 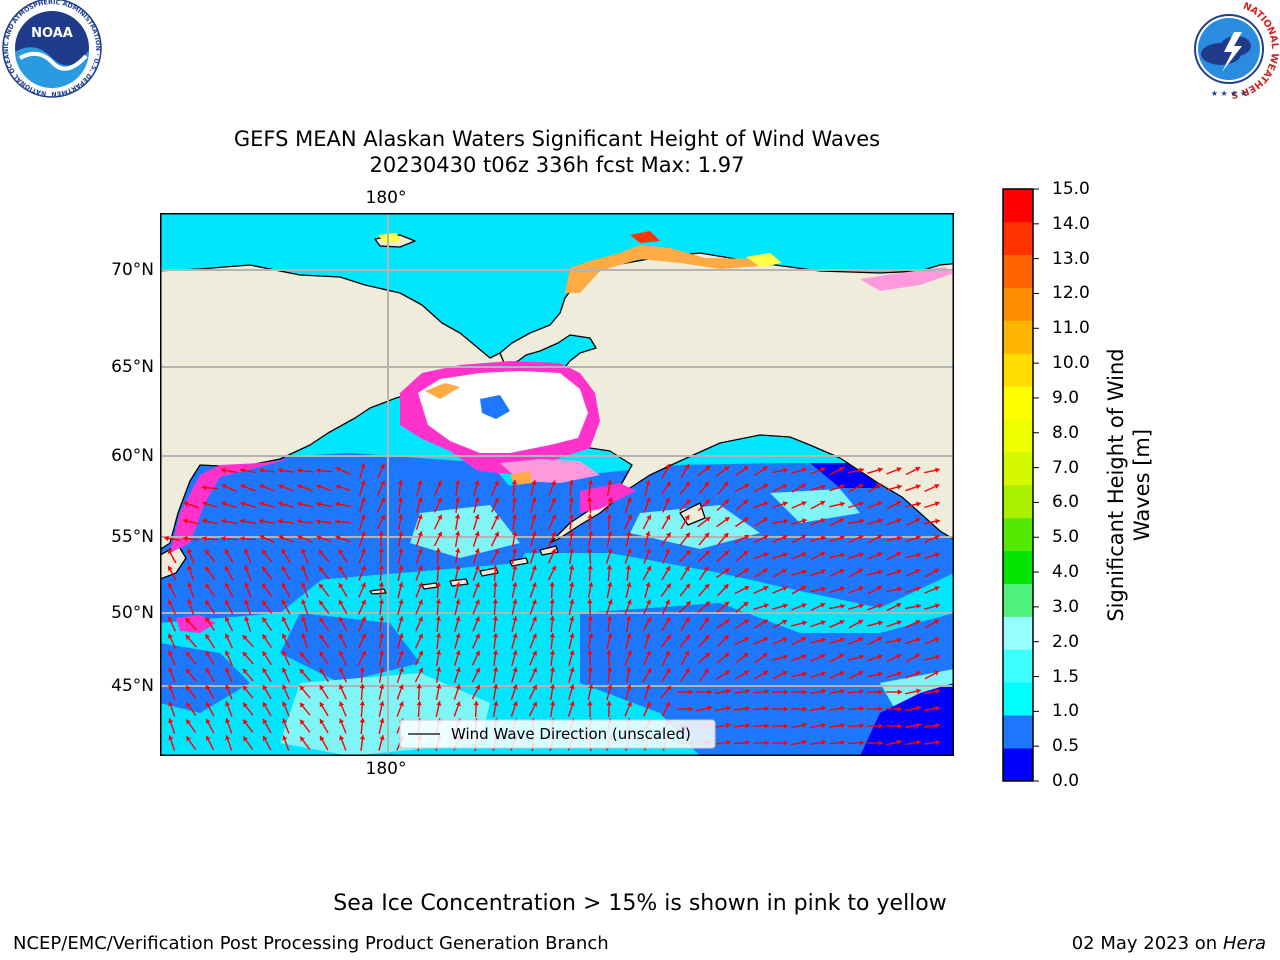 I want to click on colorbar-tick-label: 0.0, so click(x=1066, y=781).